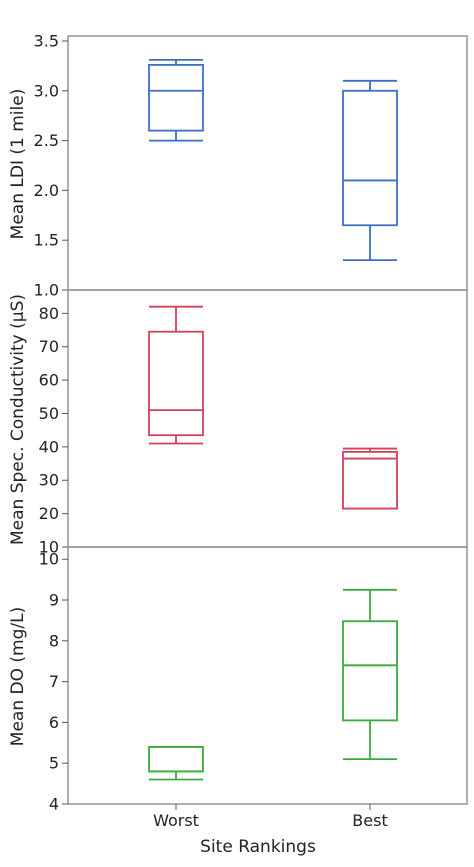 Image resolution: width=474 pixels, height=867 pixels. What do you see at coordinates (176, 820) in the screenshot?
I see `x-tick-label: Worst` at bounding box center [176, 820].